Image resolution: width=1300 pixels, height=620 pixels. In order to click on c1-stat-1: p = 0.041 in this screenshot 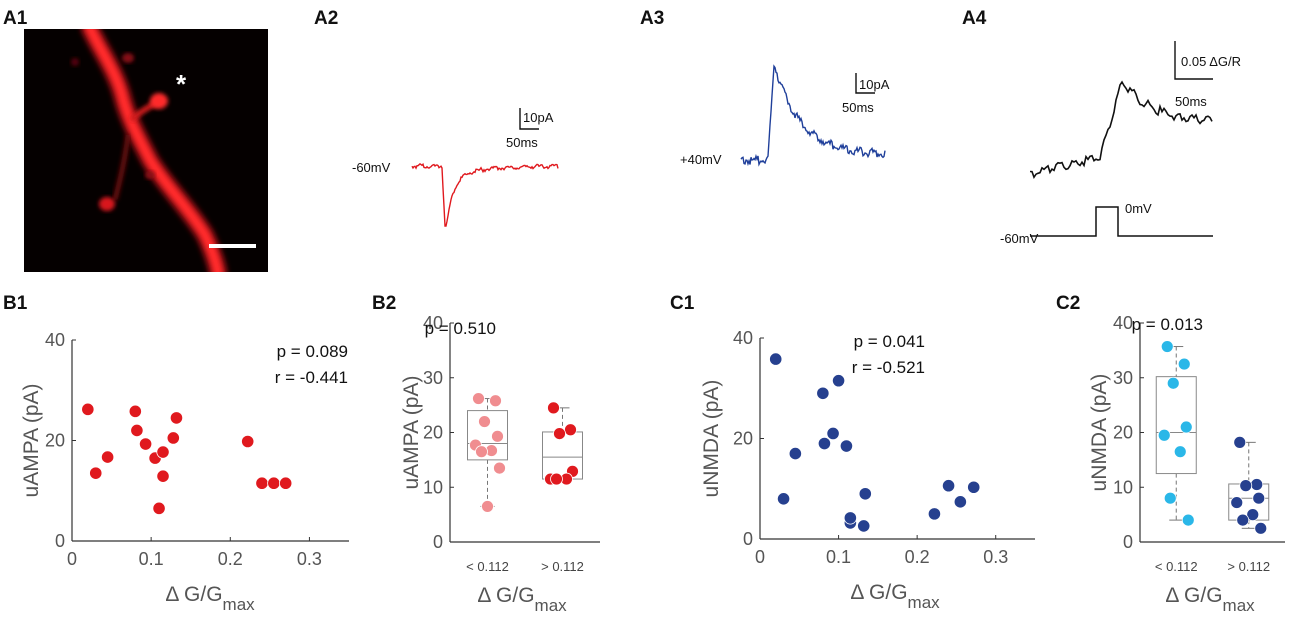, I will do `click(889, 341)`.